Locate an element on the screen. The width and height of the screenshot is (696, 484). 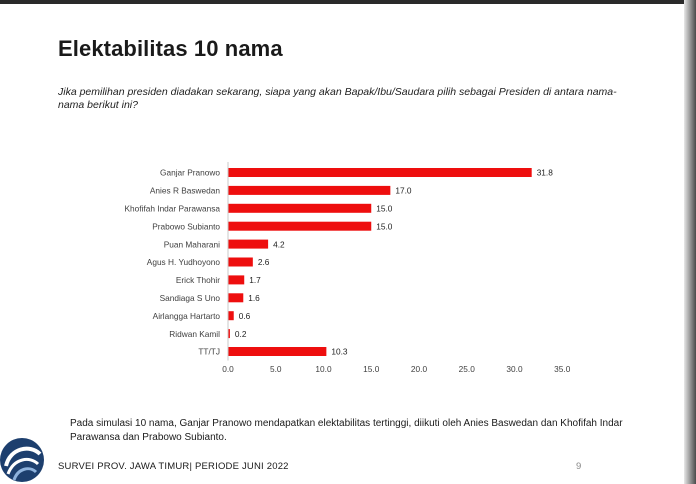
x-tick-label: 20.0 is located at coordinates (419, 369).